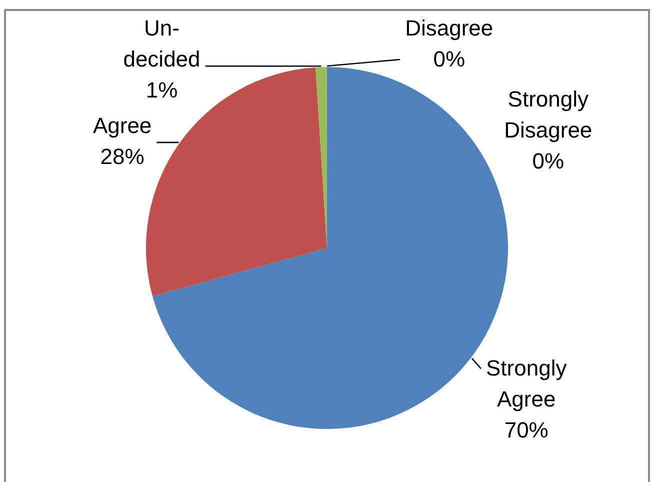 The height and width of the screenshot is (482, 653). Describe the element at coordinates (548, 114) in the screenshot. I see `category-label: Strongly Disagree` at that location.